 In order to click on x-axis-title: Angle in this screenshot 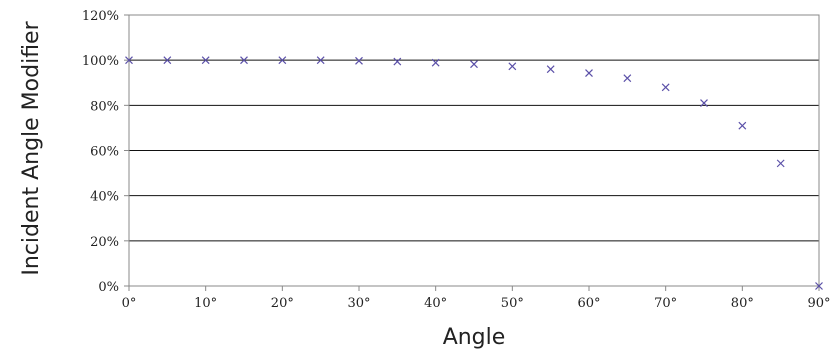, I will do `click(474, 337)`.